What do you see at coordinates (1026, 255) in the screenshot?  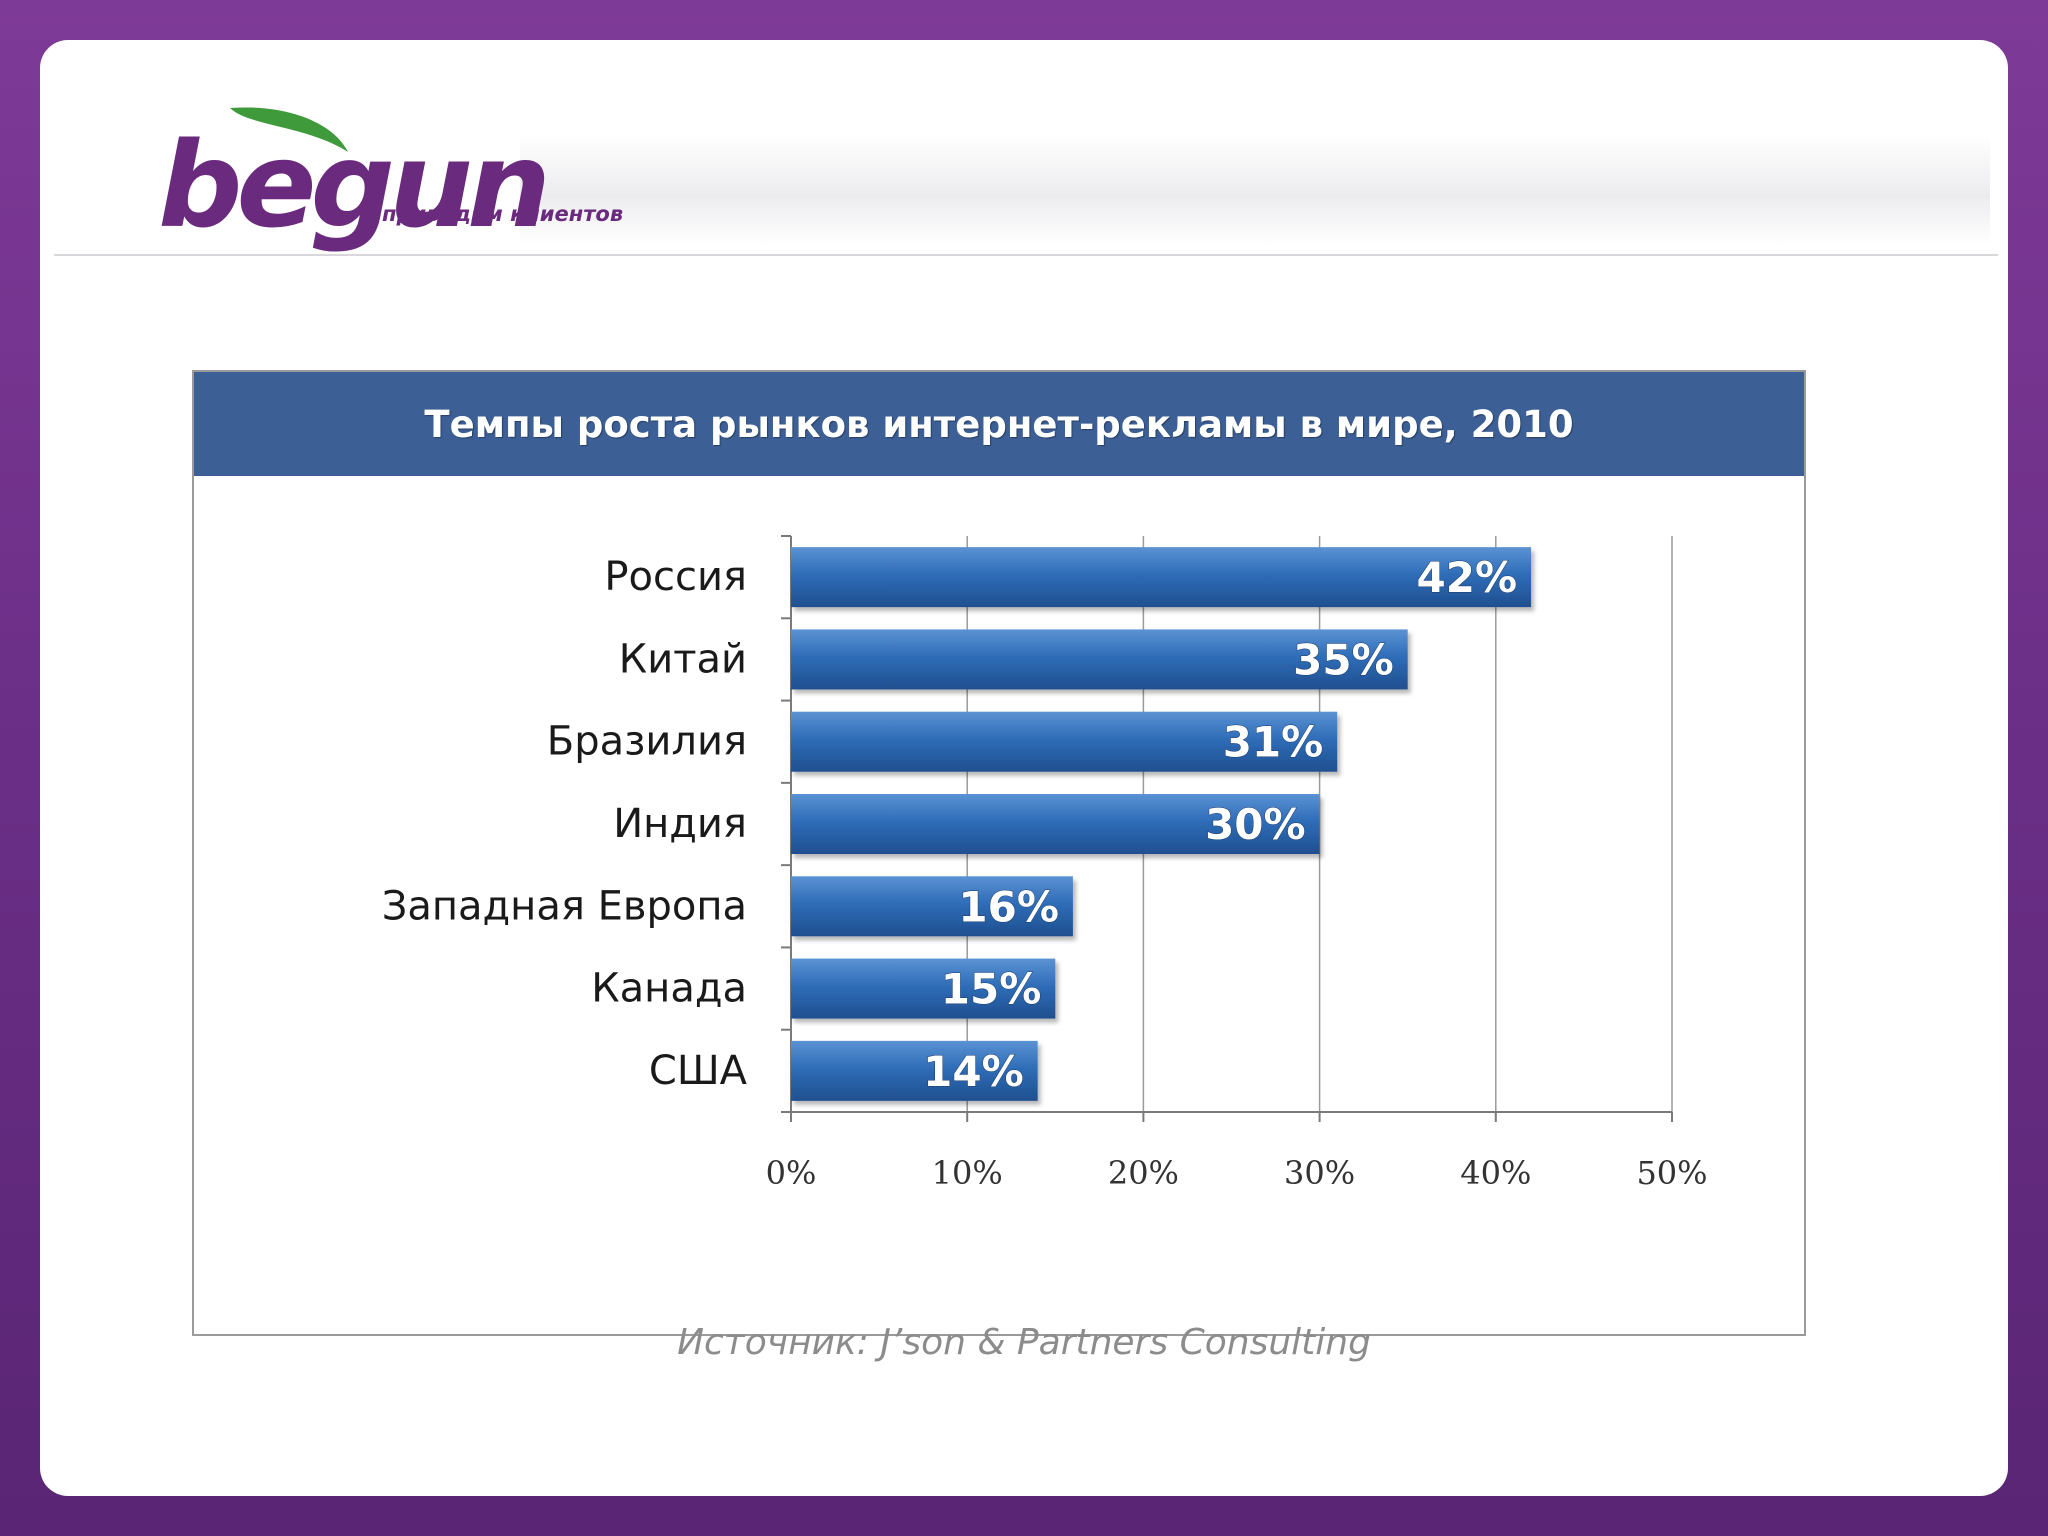 I see `header-divider` at bounding box center [1026, 255].